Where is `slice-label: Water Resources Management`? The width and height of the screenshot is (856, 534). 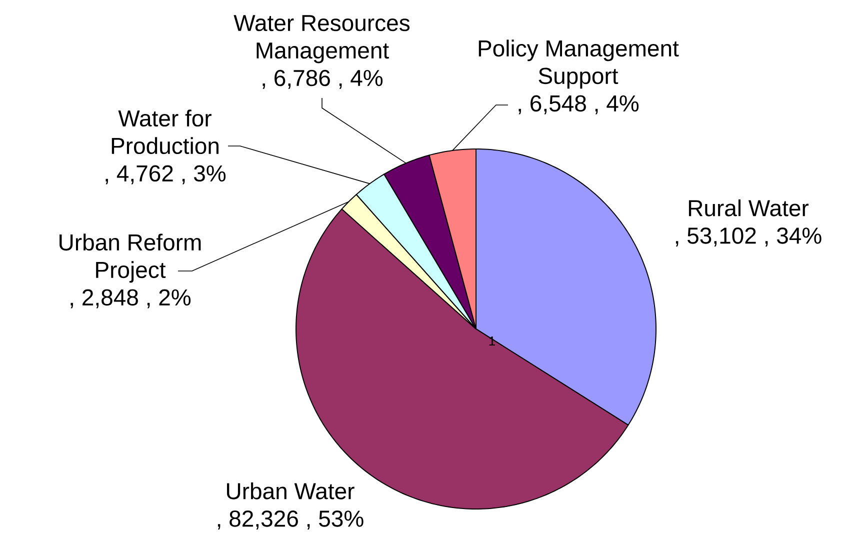
slice-label: Water Resources Management is located at coordinates (322, 39).